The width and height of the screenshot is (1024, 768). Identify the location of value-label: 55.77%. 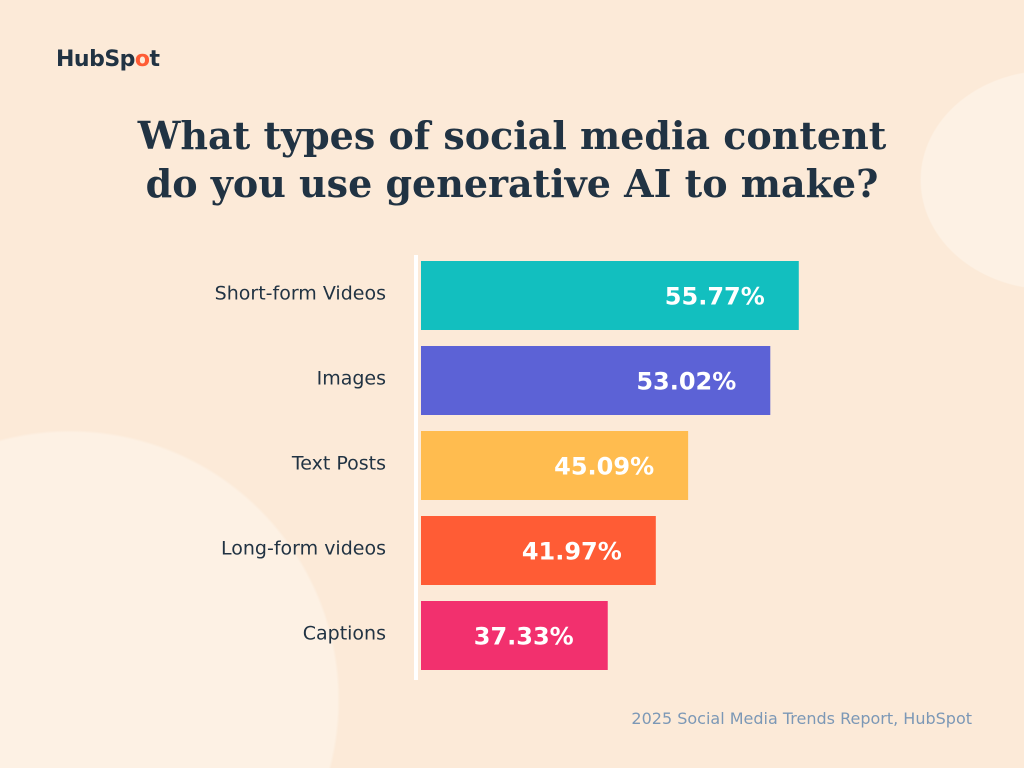
(715, 297).